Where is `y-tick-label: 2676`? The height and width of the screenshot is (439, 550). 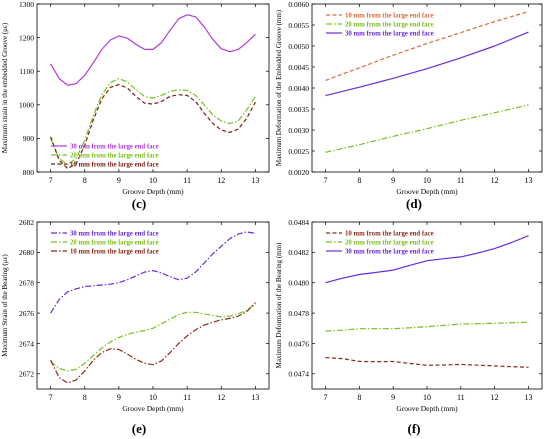
y-tick-label: 2676 is located at coordinates (26, 313).